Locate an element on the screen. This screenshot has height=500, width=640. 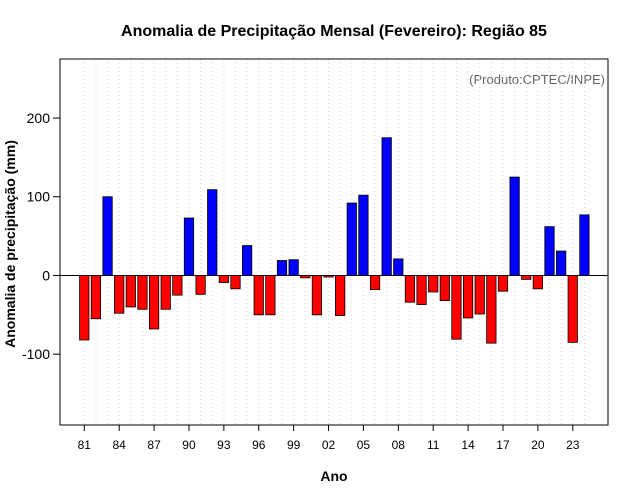
x-tick-label: 84 is located at coordinates (120, 445).